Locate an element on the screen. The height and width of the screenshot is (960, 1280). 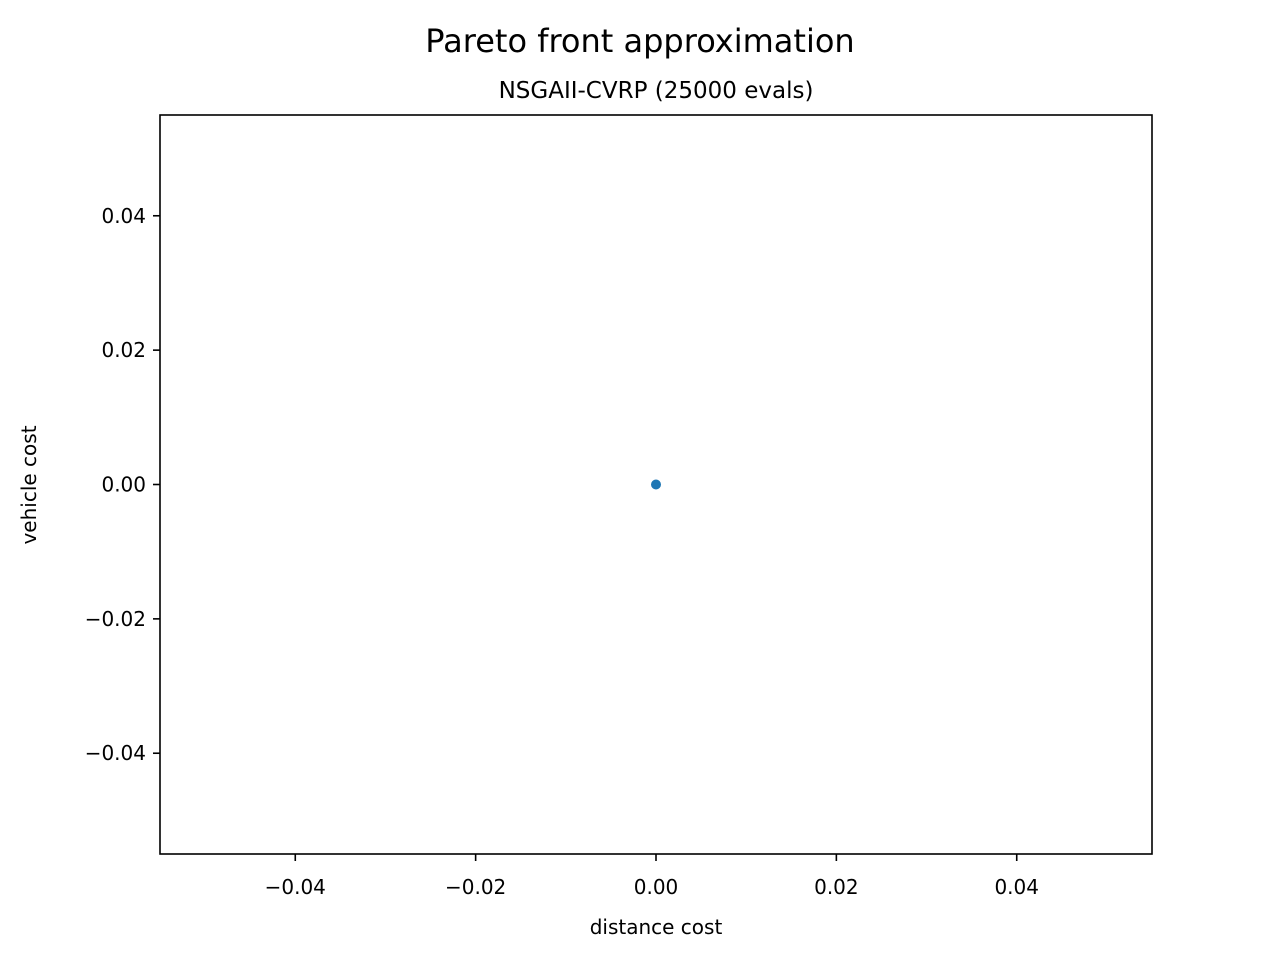
y-tick-label: 0.04 is located at coordinates (123, 216).